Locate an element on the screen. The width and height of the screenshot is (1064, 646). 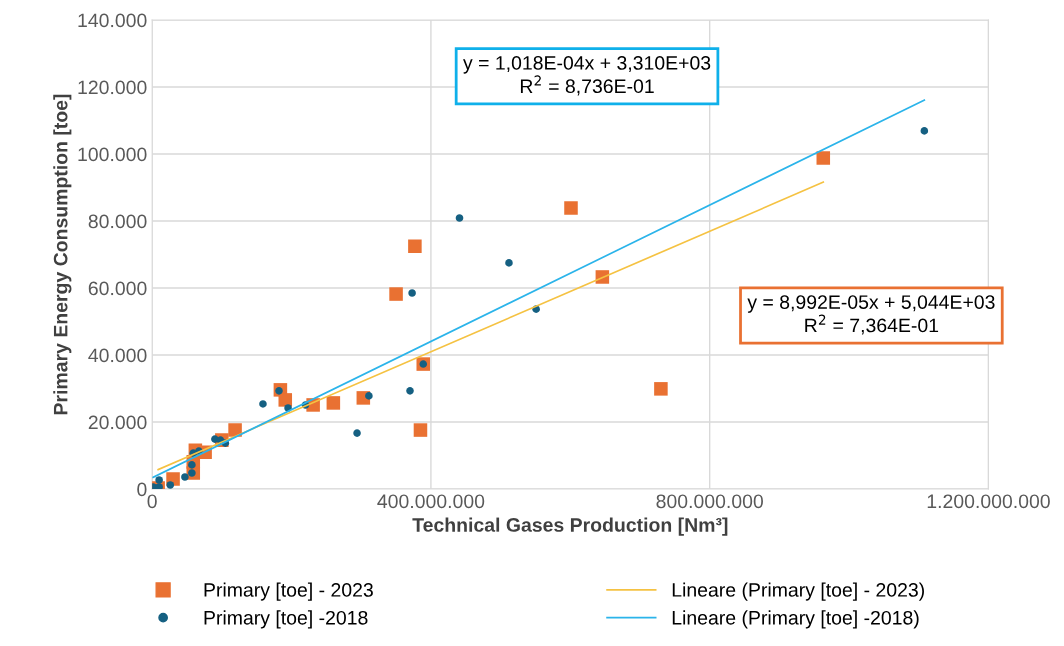
annotation: y = 1,018E-04x + 3,310E+03 R$^{2}$ = 8,736E-01 is located at coordinates (587, 76).